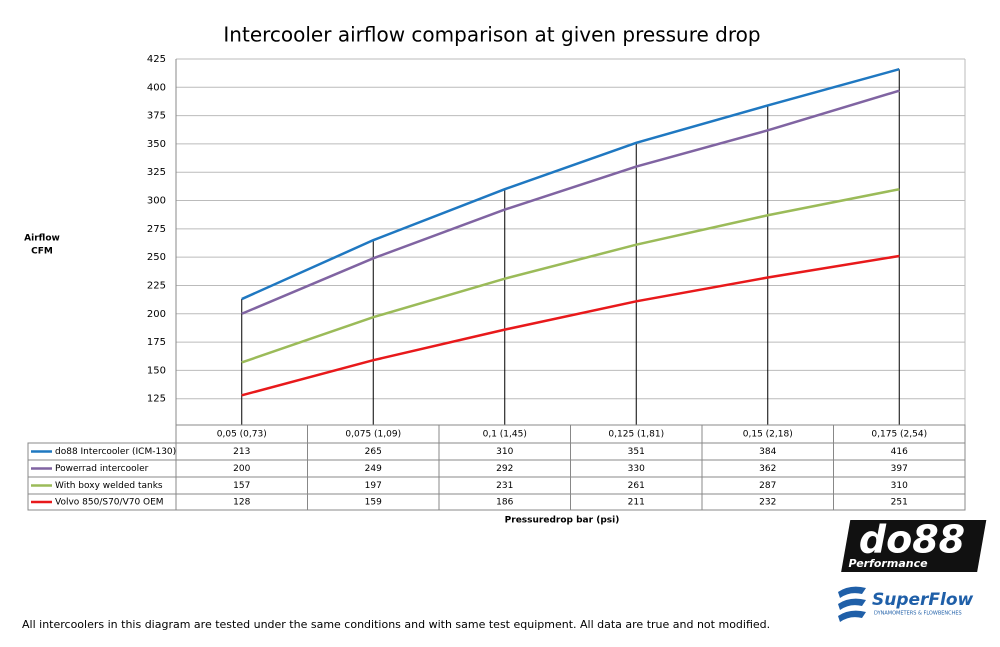  Describe the element at coordinates (899, 435) in the screenshot. I see `x-tick-label: 0,175 (2,54)` at that location.